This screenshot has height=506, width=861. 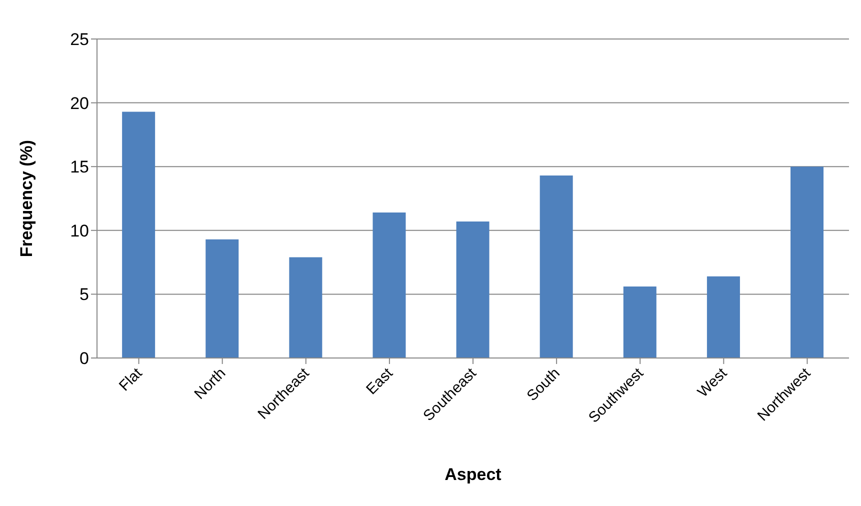 I want to click on y-tick-label: 15, so click(x=79, y=167).